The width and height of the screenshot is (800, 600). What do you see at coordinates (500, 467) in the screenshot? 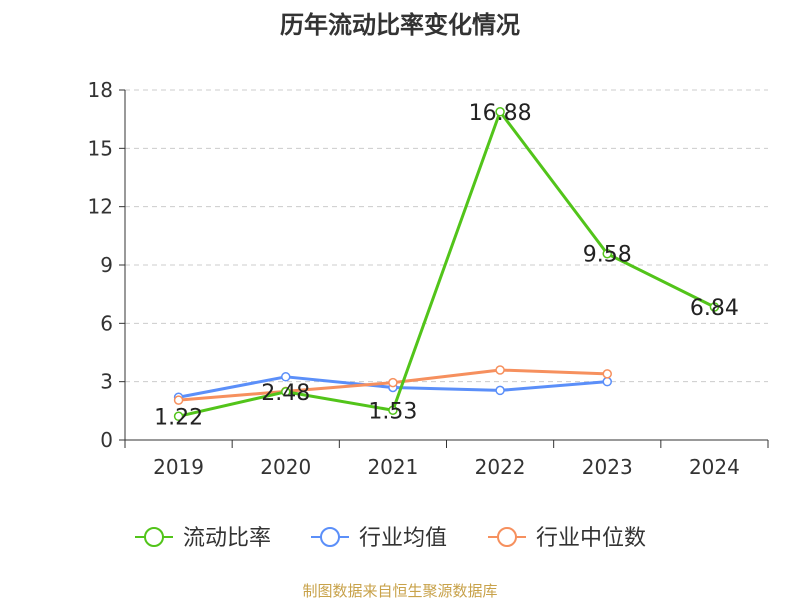
I see `x-tick-label: 2022` at bounding box center [500, 467].